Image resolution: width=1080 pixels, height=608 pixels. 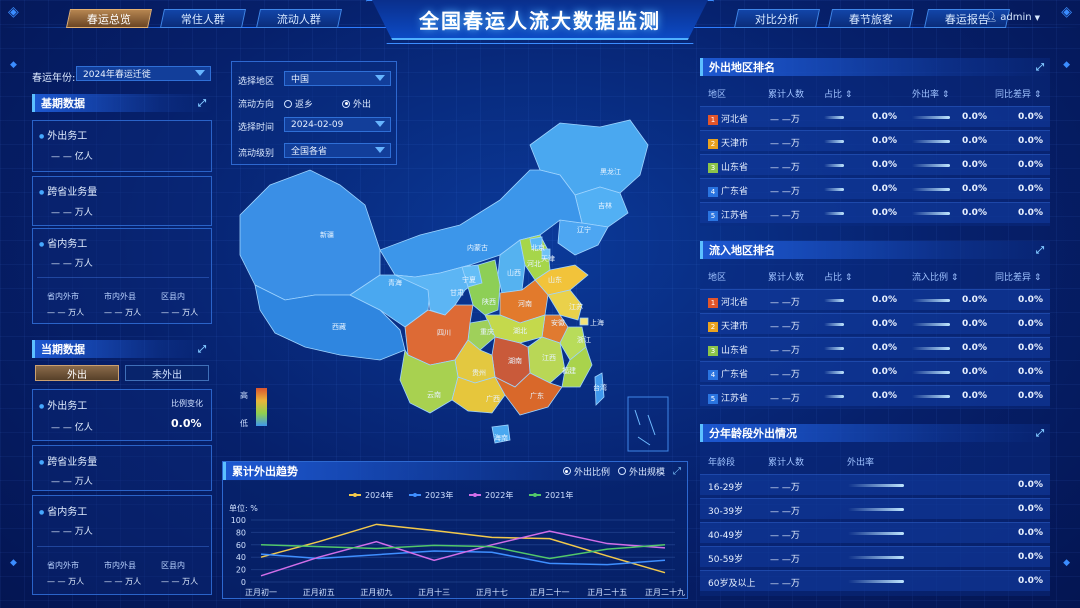 I want to click on map-label: 江西, so click(x=549, y=358).